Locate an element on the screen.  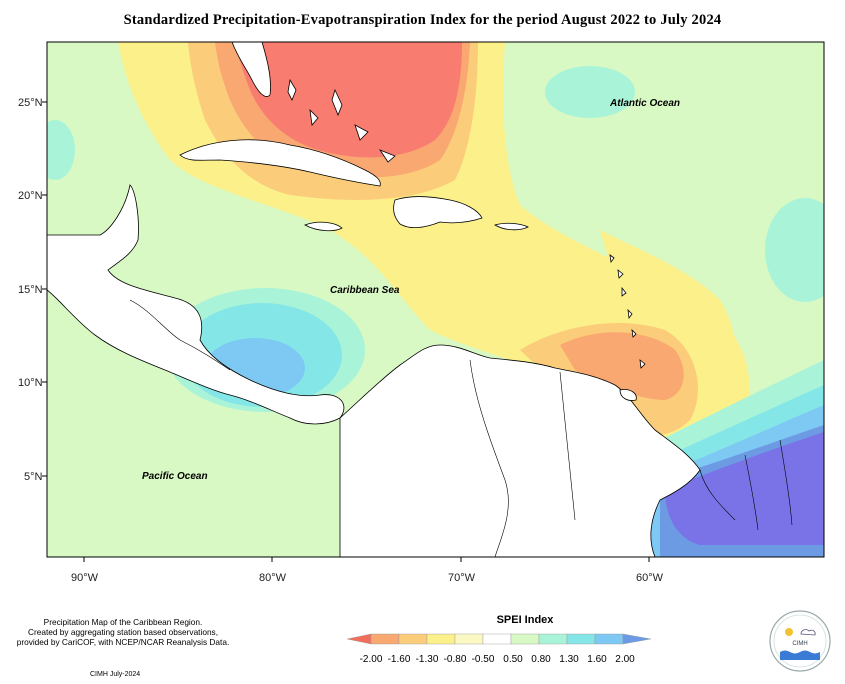
longitude-axis: 90°W 80°W 70°W 60°W is located at coordinates (367, 570).